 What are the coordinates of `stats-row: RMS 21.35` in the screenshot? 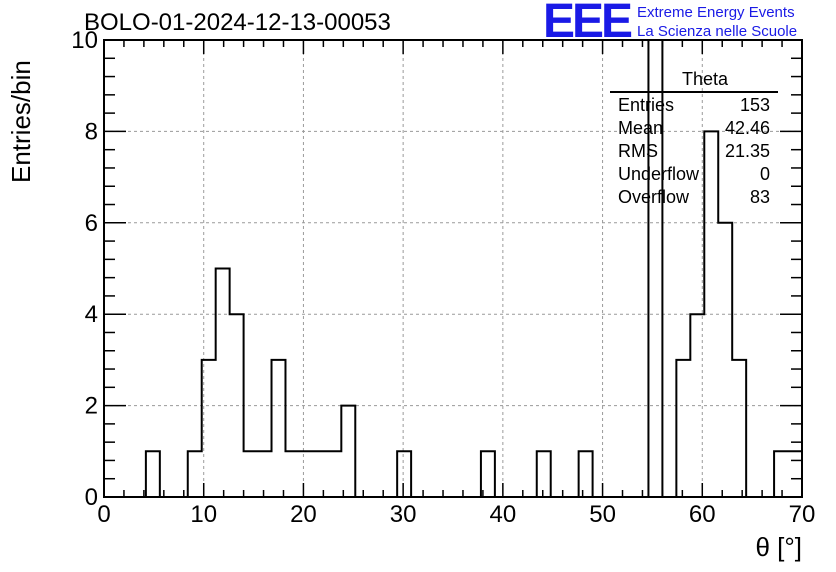 It's located at (694, 151).